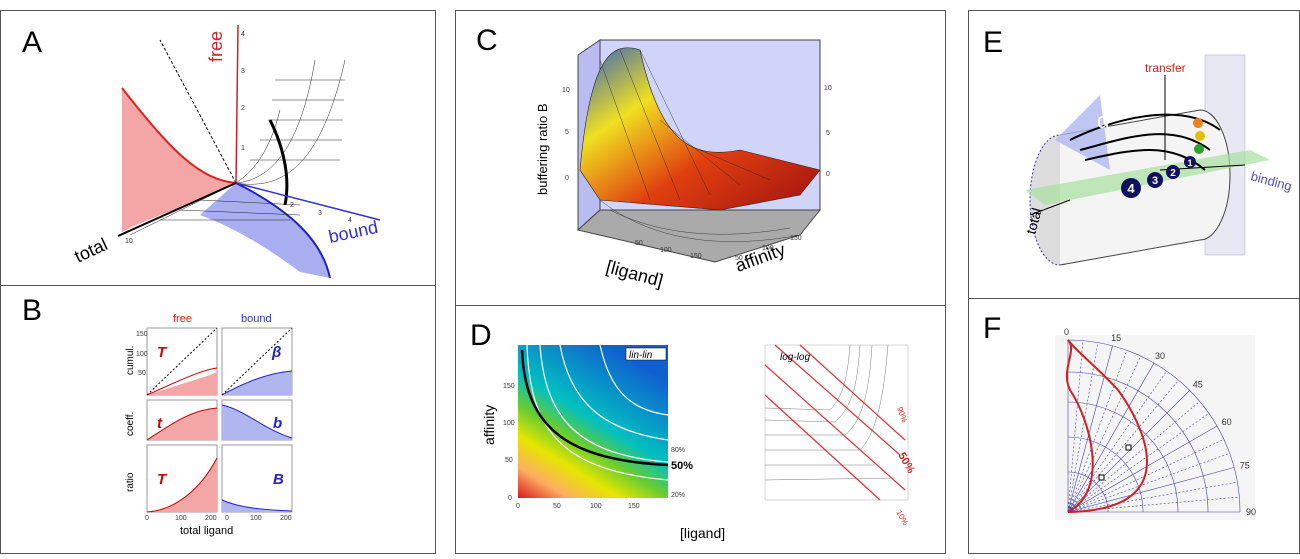  What do you see at coordinates (1245, 465) in the screenshot?
I see `label: 75` at bounding box center [1245, 465].